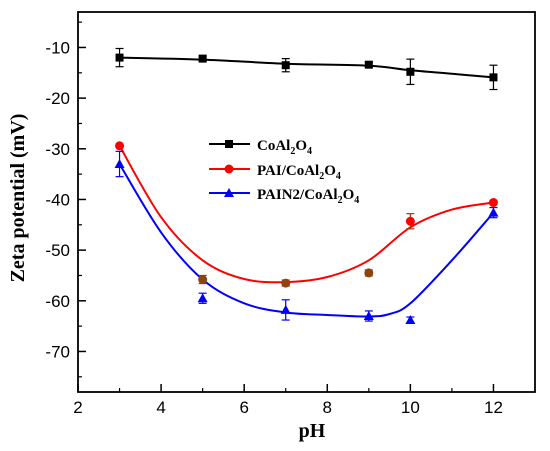  What do you see at coordinates (288, 400) in the screenshot?
I see `x-axis-ticks: 2 4 6 8 10 12` at bounding box center [288, 400].